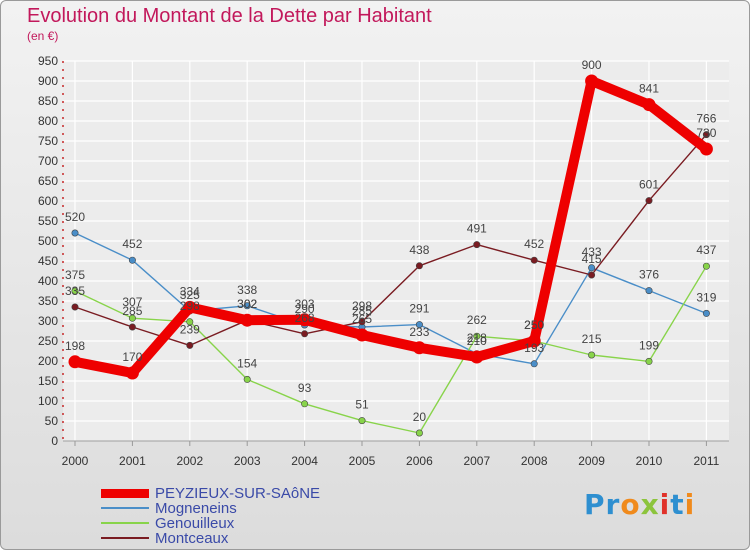 The height and width of the screenshot is (550, 750). I want to click on data-label: 210, so click(477, 341).